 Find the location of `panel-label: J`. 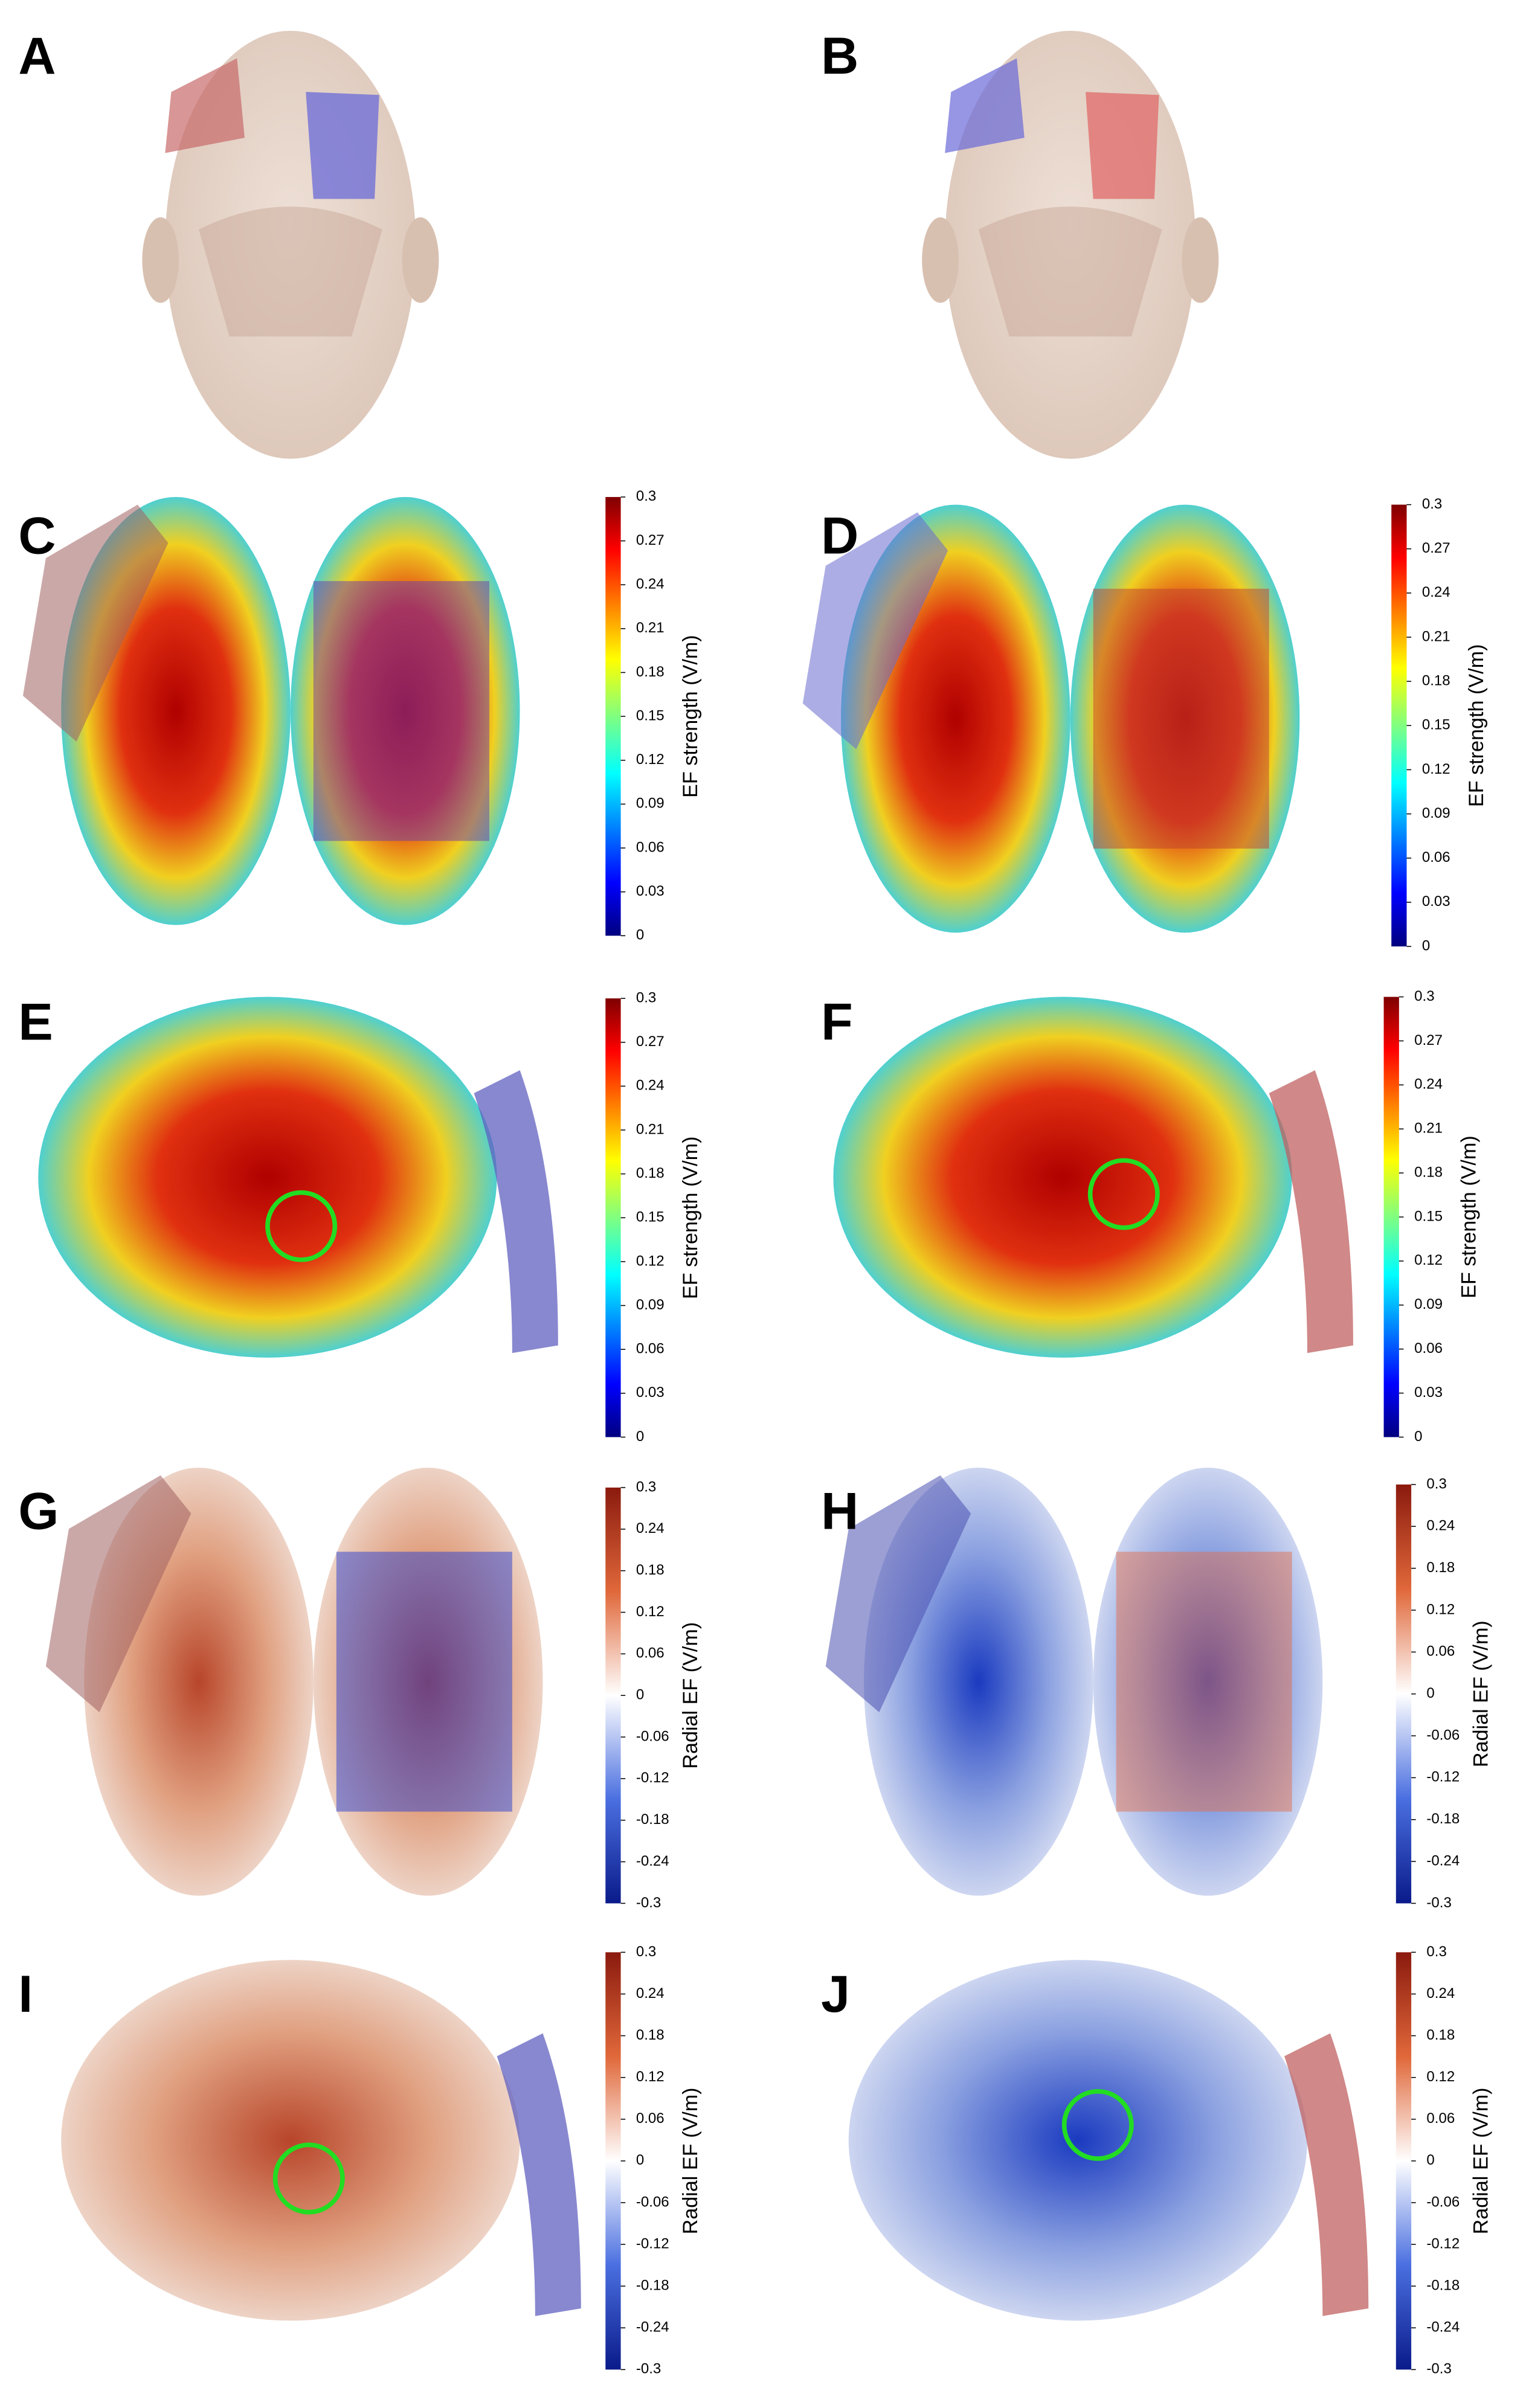

panel-label: J is located at coordinates (836, 1994).